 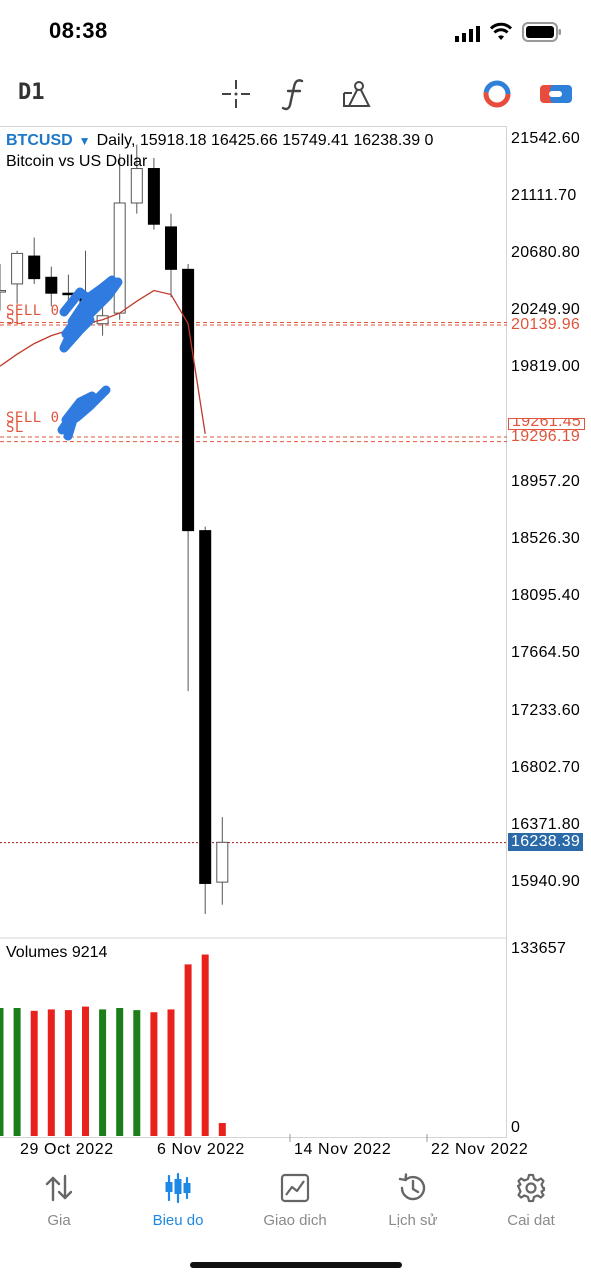 I want to click on order-label-sell-1: SELL 0, so click(x=33, y=311).